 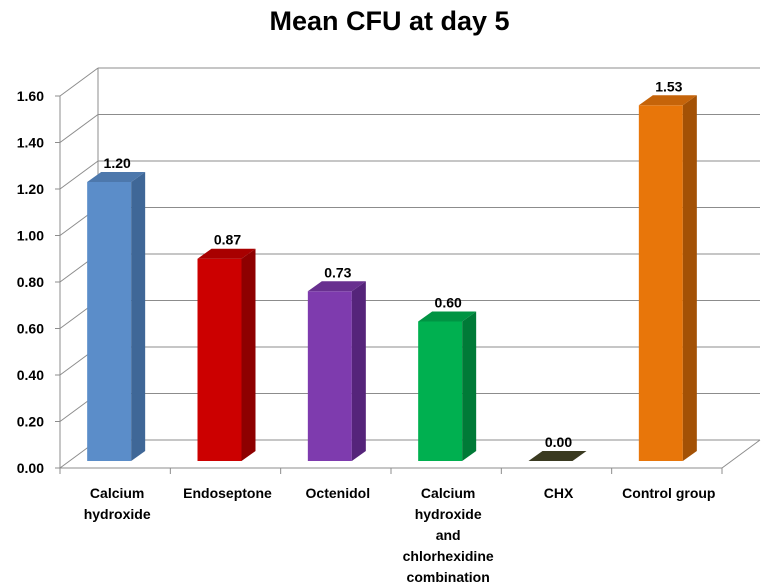 I want to click on y-tick-label: 1.20, so click(x=30, y=189).